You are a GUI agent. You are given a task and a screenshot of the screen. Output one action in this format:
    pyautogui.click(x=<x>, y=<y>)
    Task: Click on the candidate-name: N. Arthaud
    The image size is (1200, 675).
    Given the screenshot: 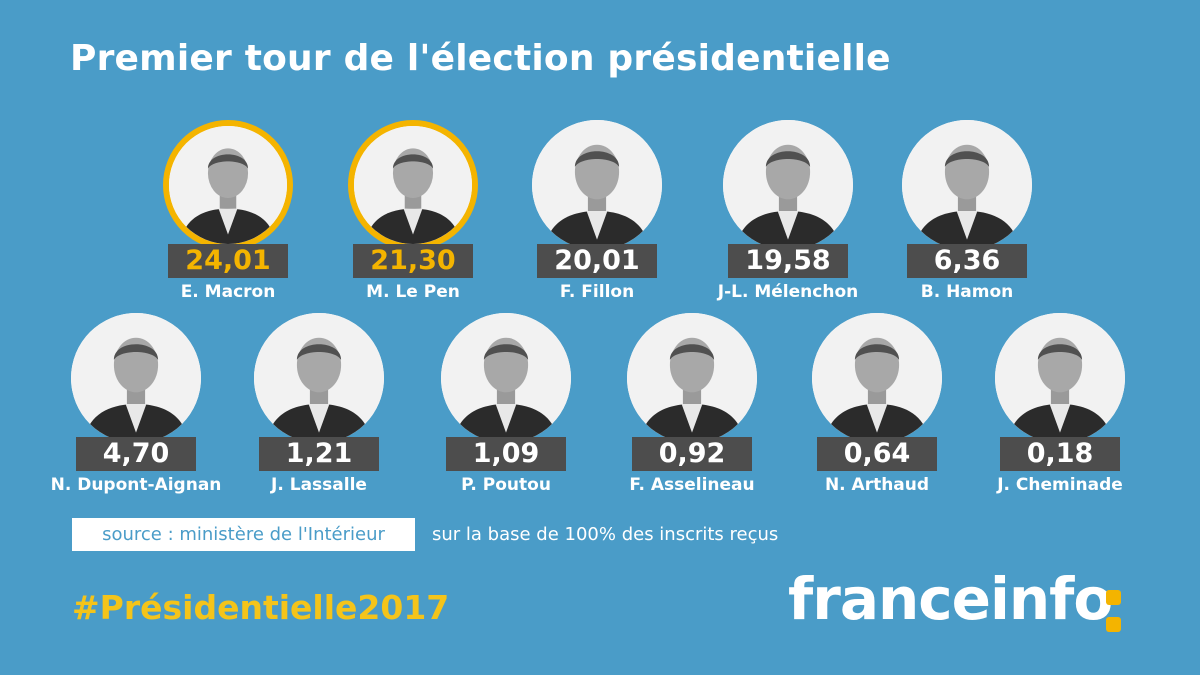 What is the action you would take?
    pyautogui.click(x=877, y=485)
    